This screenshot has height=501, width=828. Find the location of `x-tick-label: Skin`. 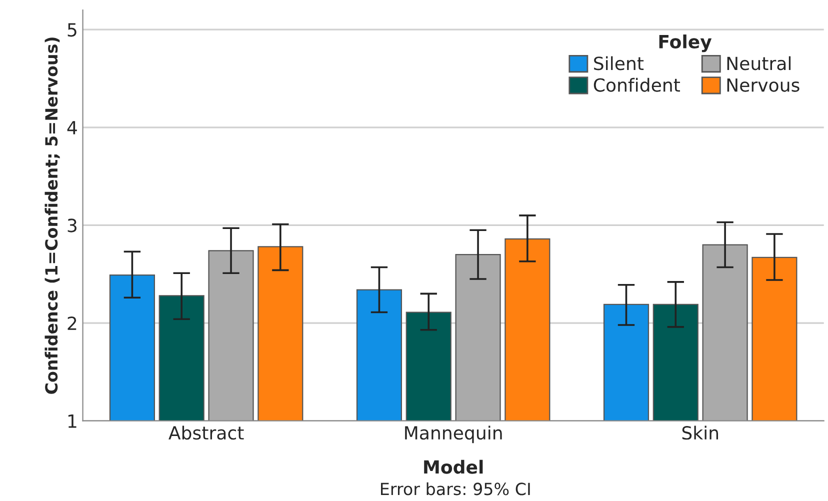

x-tick-label: Skin is located at coordinates (700, 433).